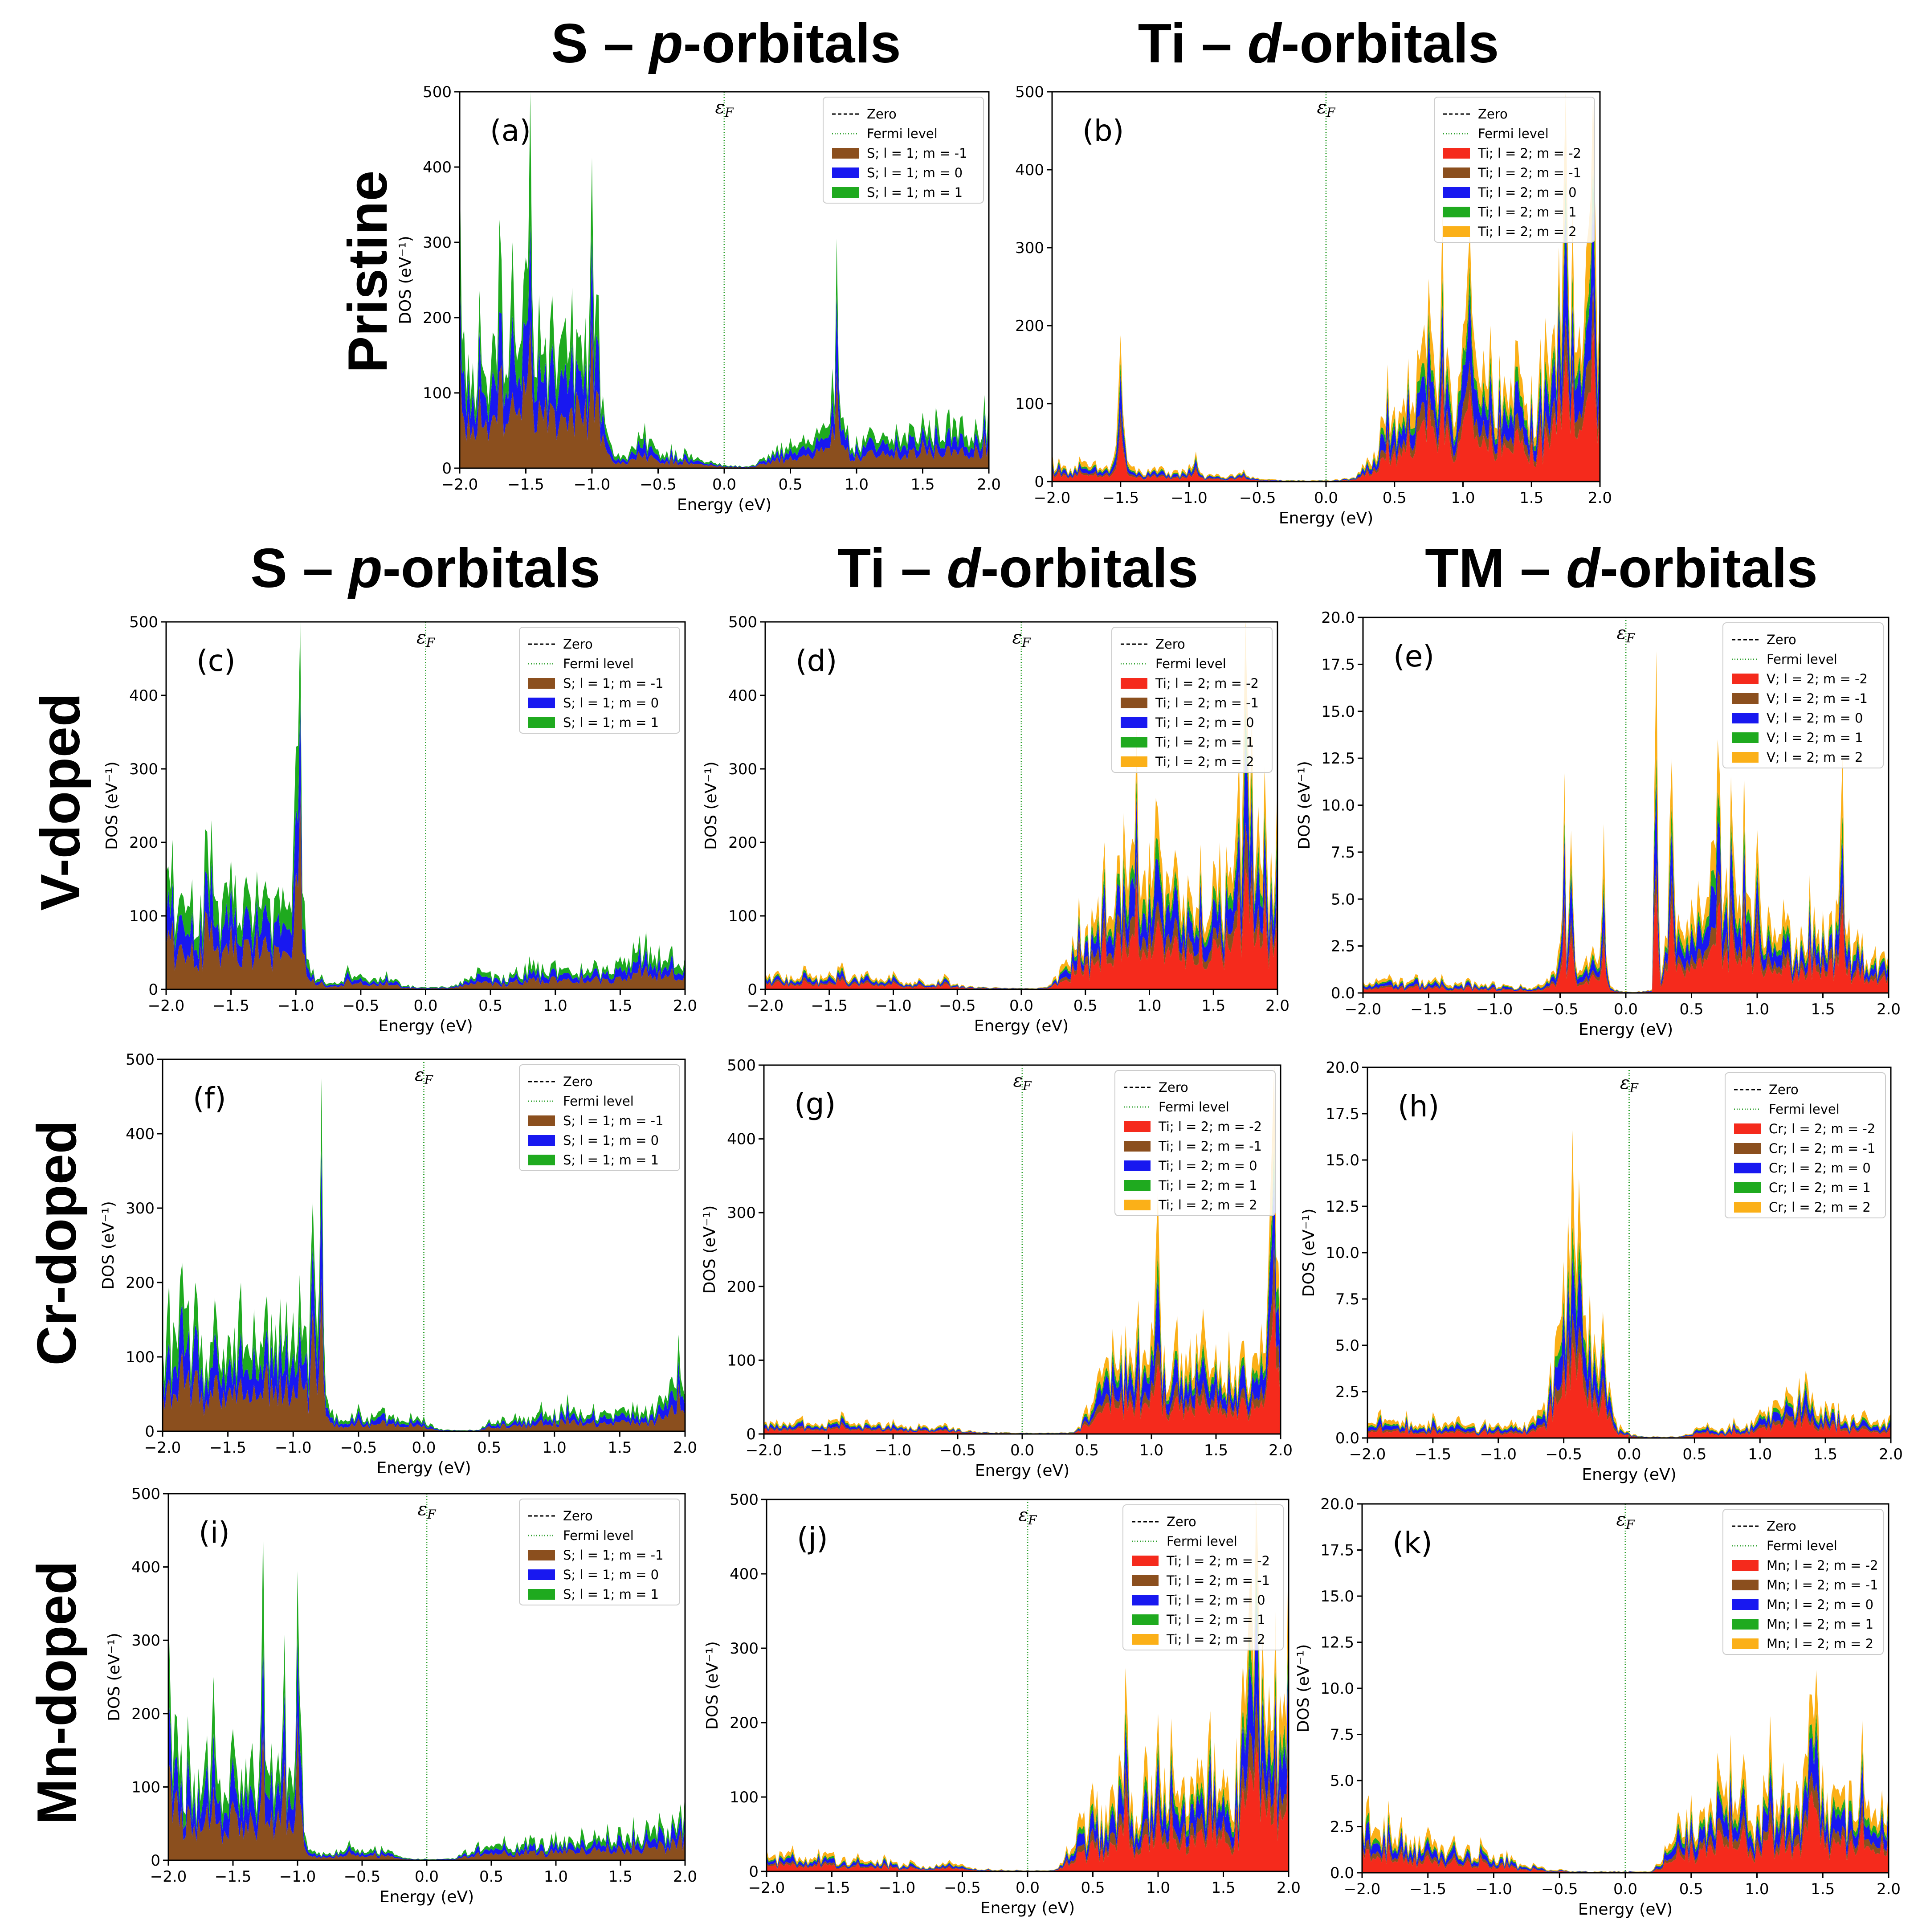  What do you see at coordinates (1103, 131) in the screenshot?
I see `panel-label: (b)` at bounding box center [1103, 131].